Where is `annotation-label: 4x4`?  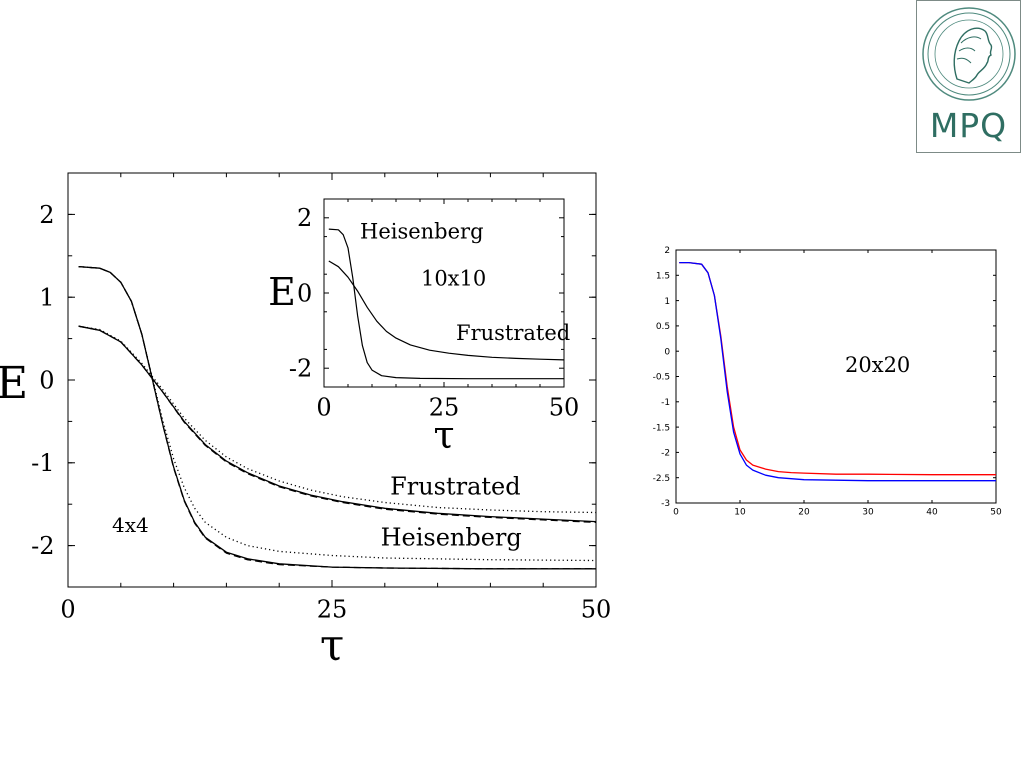
annotation-label: 4x4 is located at coordinates (130, 525).